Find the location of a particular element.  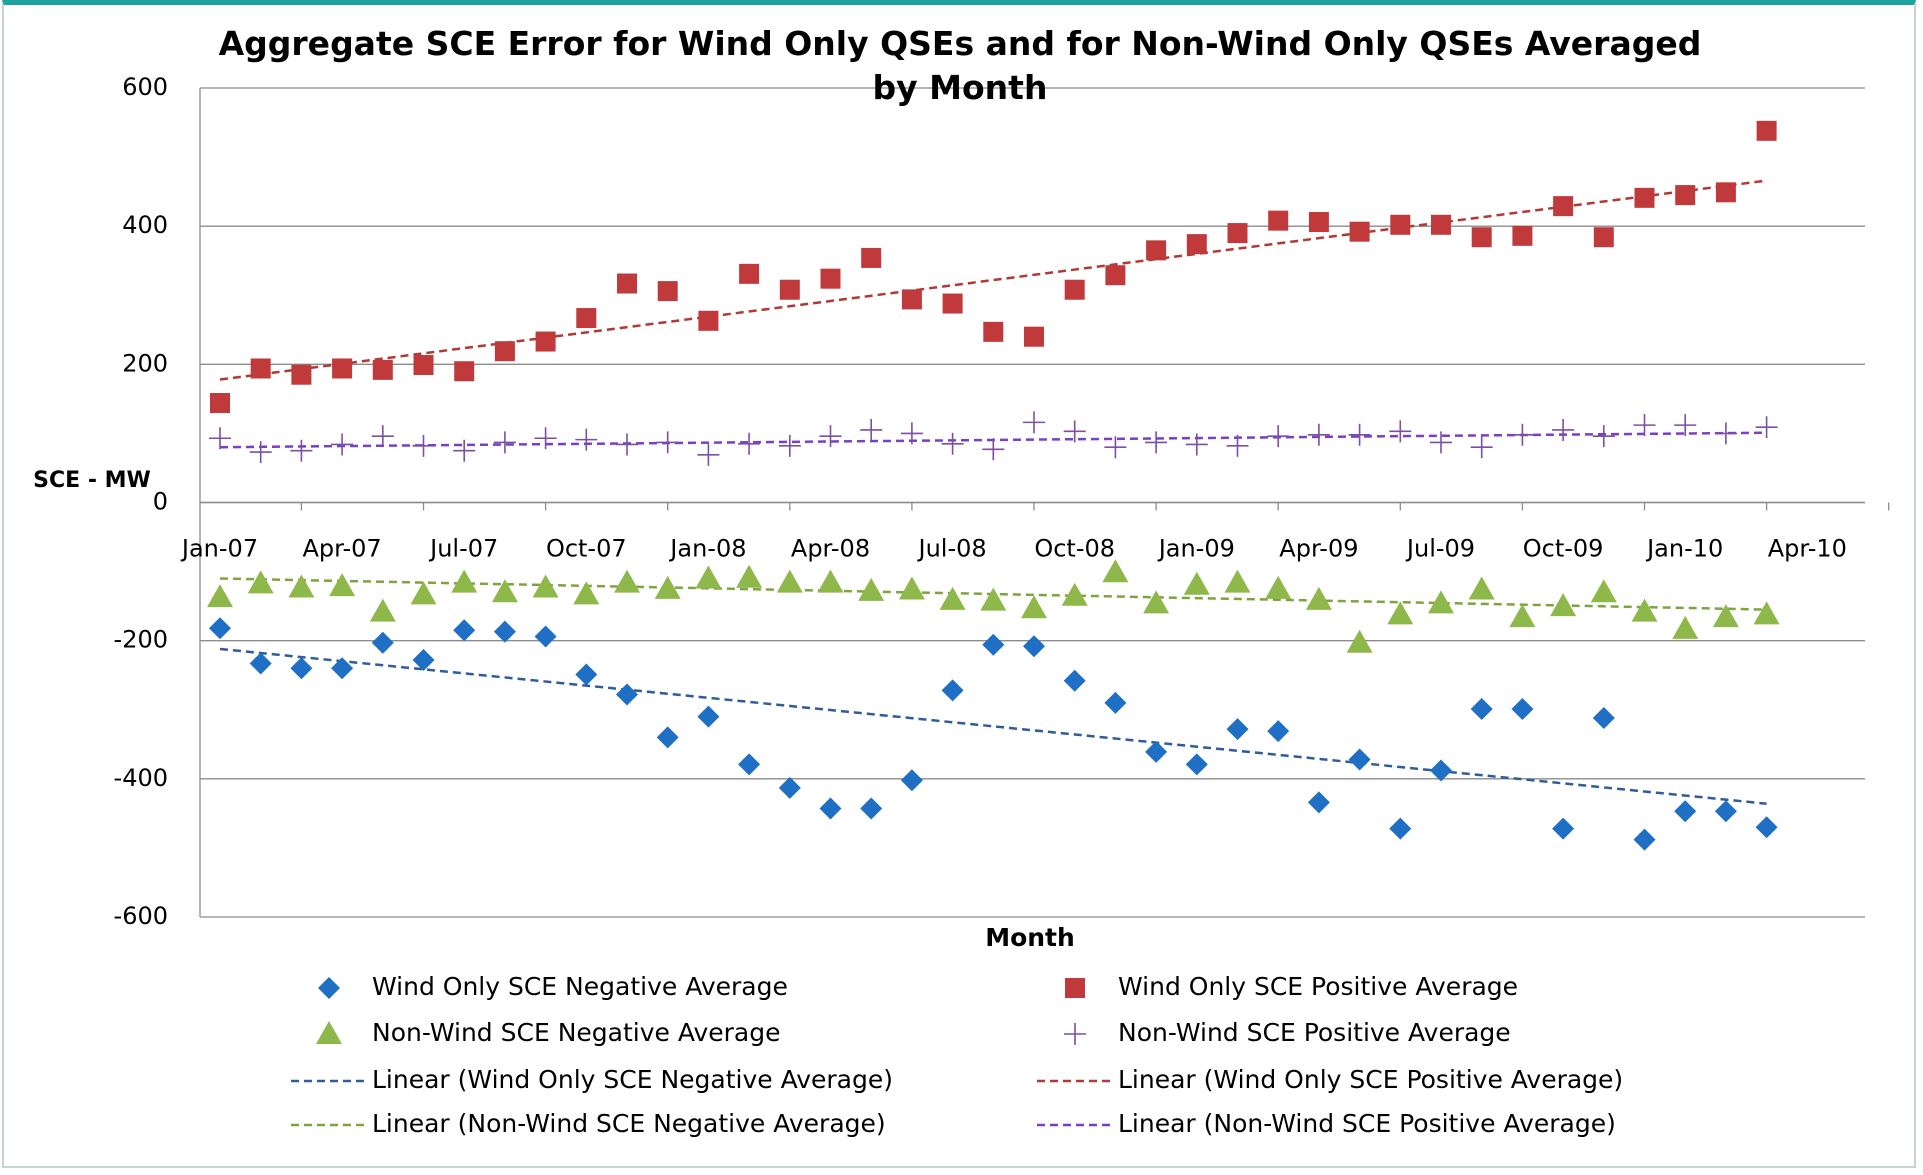

legend-label: Linear (Wind Only SCE Positive Average) is located at coordinates (1370, 1079).